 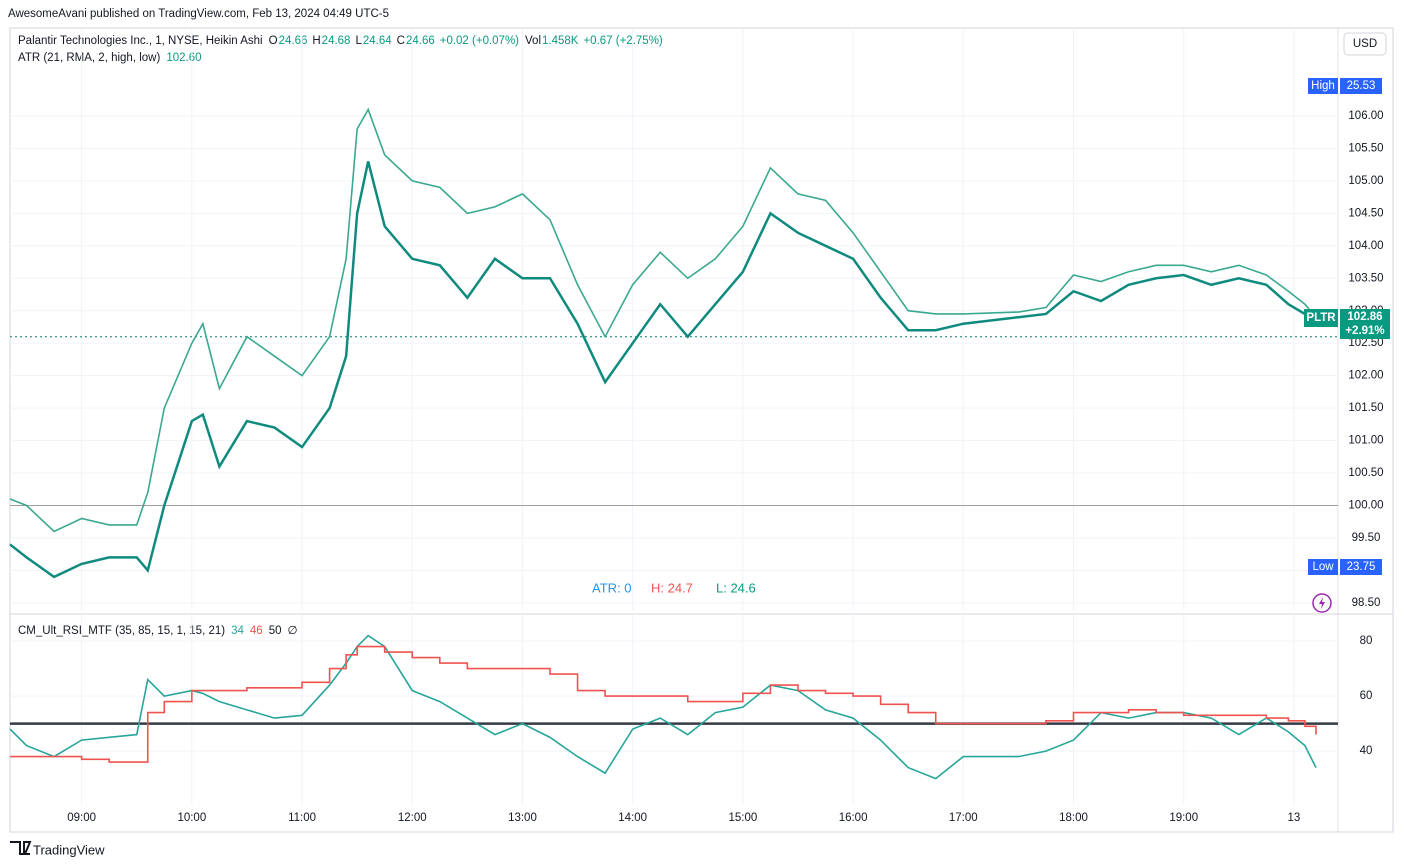 What do you see at coordinates (522, 818) in the screenshot?
I see `x-tick-label: 13:00` at bounding box center [522, 818].